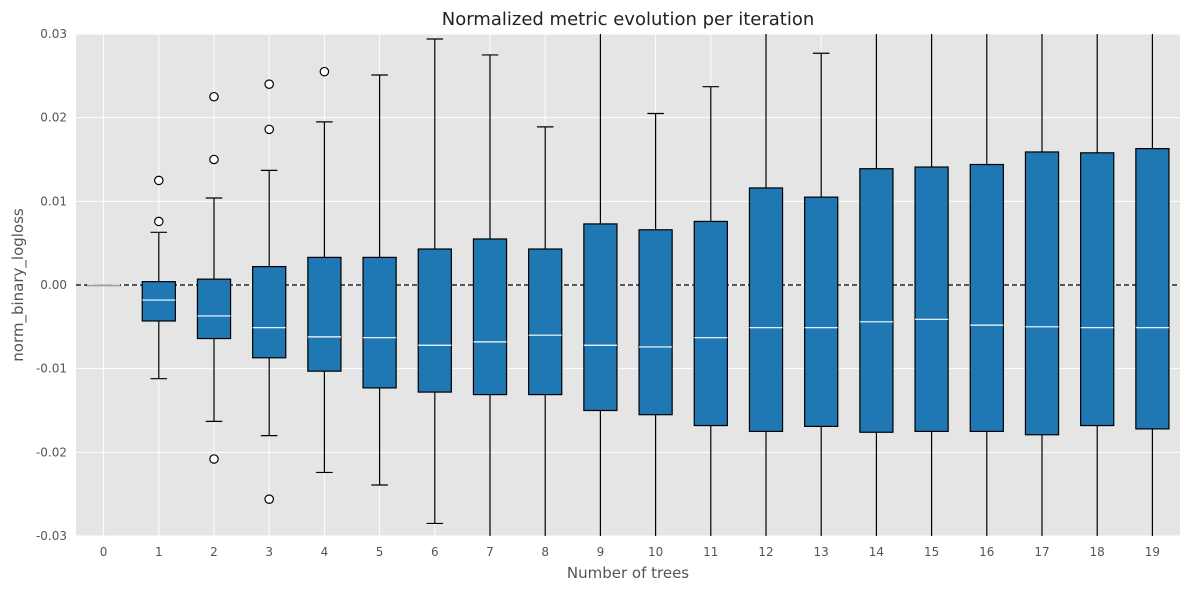  I want to click on x-tick-label: 14, so click(876, 552).